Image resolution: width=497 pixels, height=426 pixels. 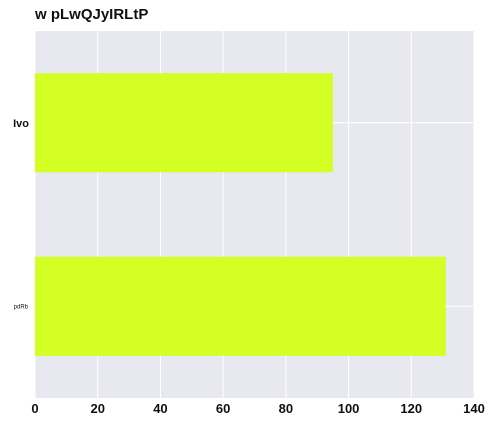 What do you see at coordinates (92, 14) in the screenshot?
I see `chart-title: w pLwQJyIRLtP` at bounding box center [92, 14].